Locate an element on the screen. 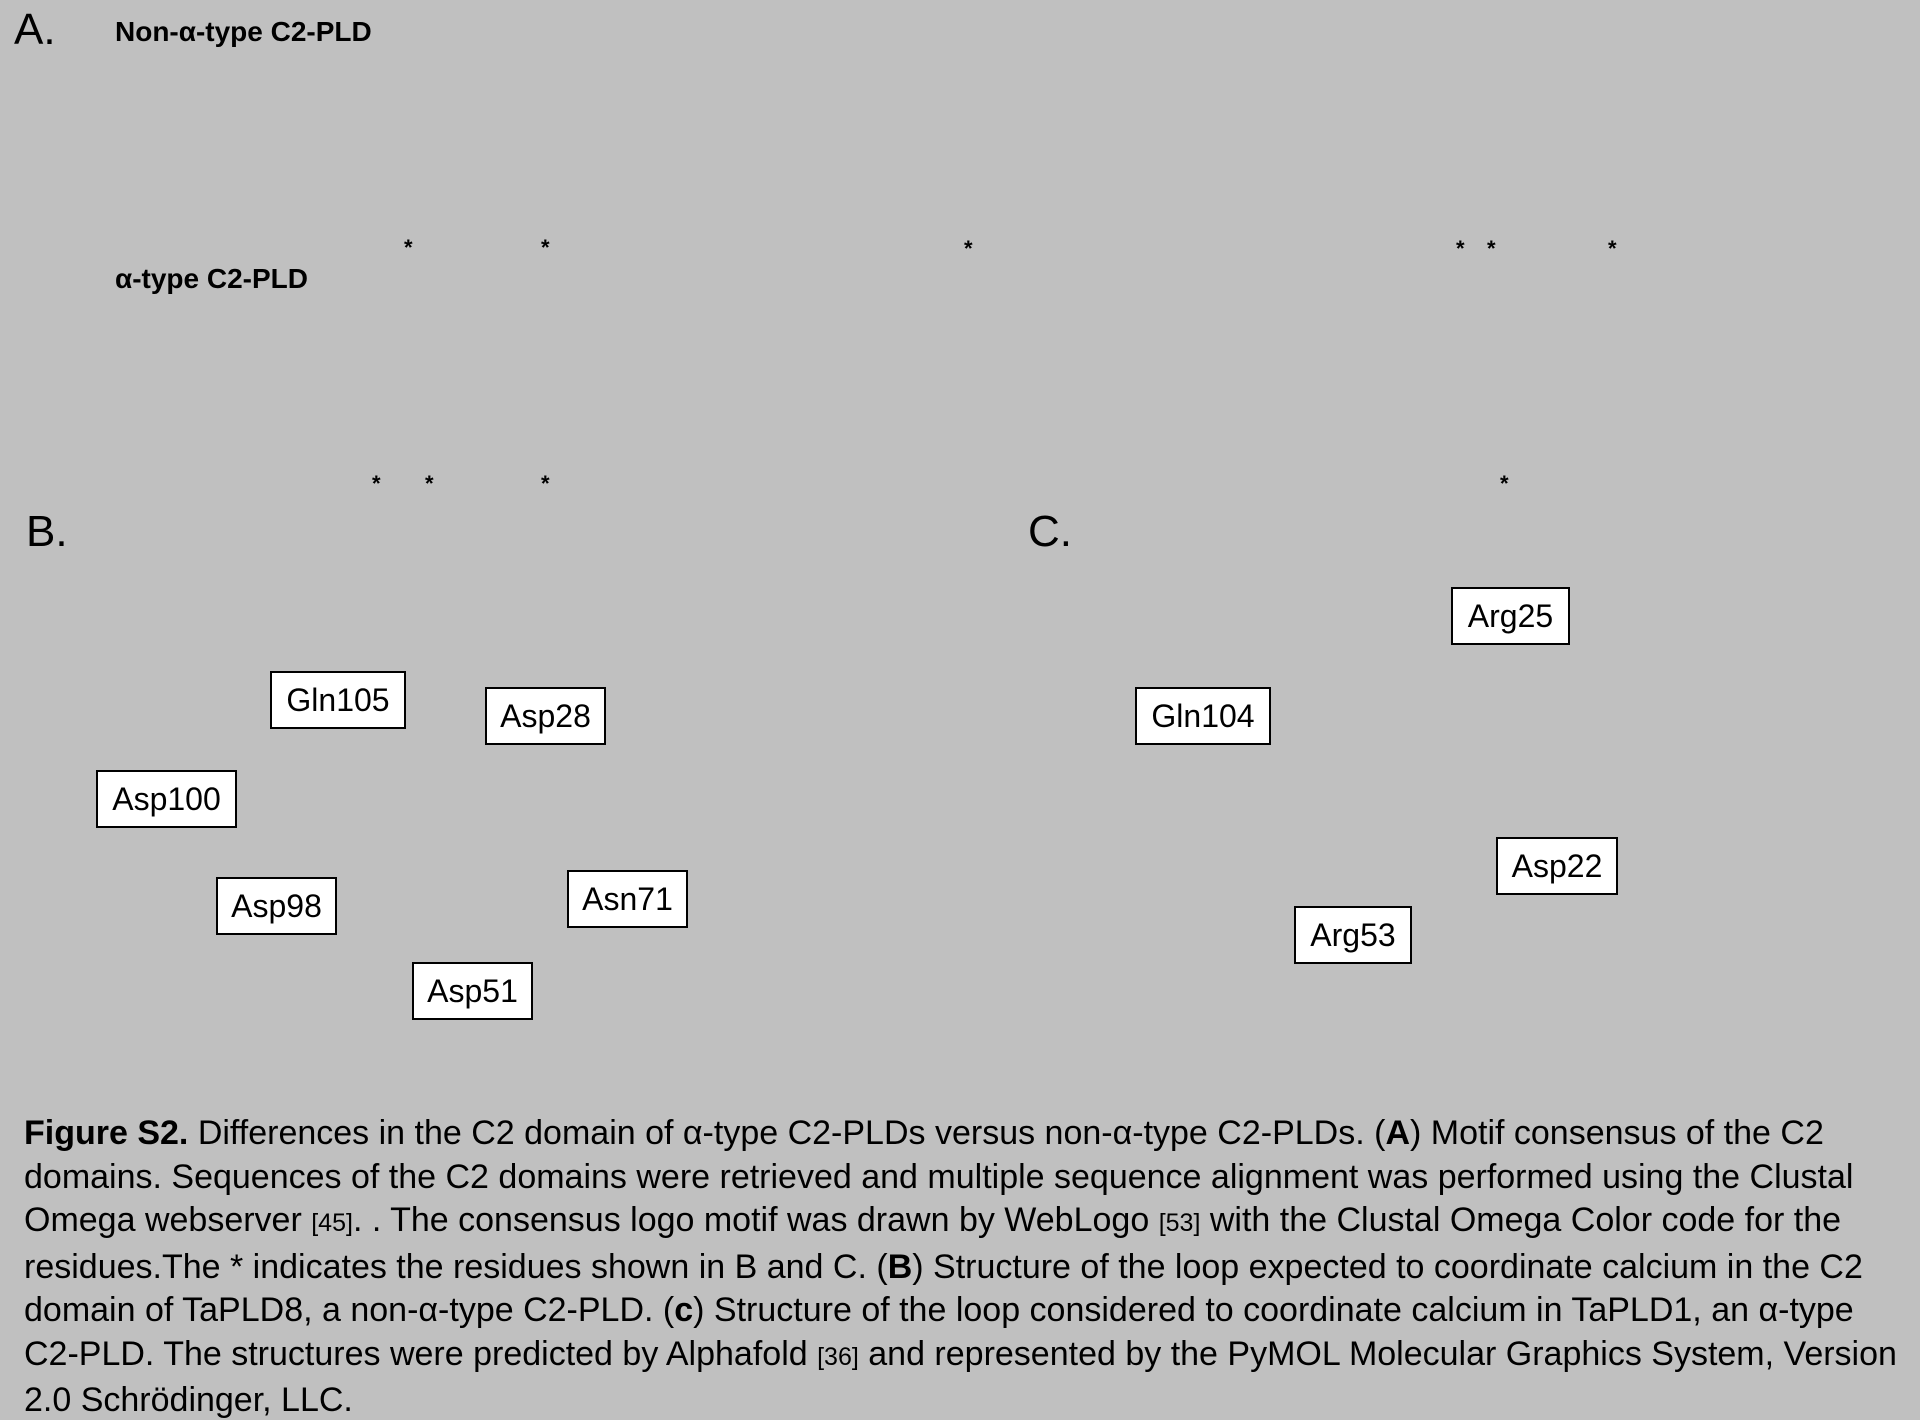 This screenshot has width=1920, height=1420. caption-panel-ref-a: A is located at coordinates (1397, 1133).